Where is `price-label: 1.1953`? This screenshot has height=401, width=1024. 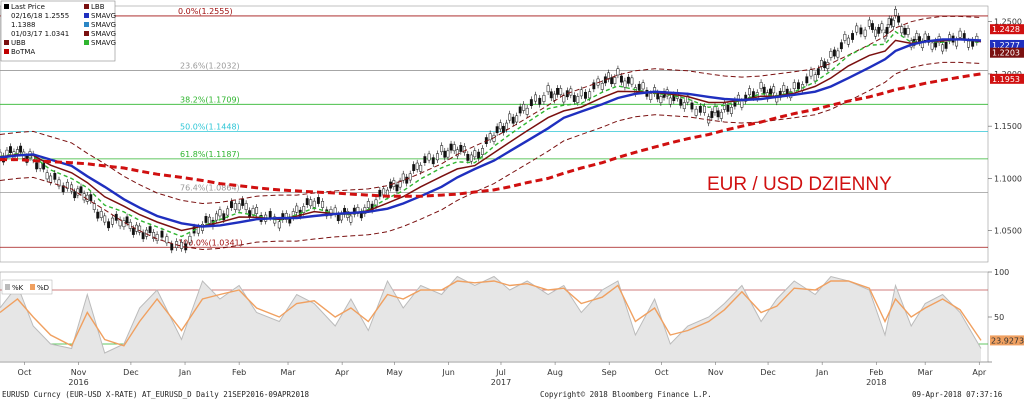
price-label: 1.1953 is located at coordinates (1006, 79).